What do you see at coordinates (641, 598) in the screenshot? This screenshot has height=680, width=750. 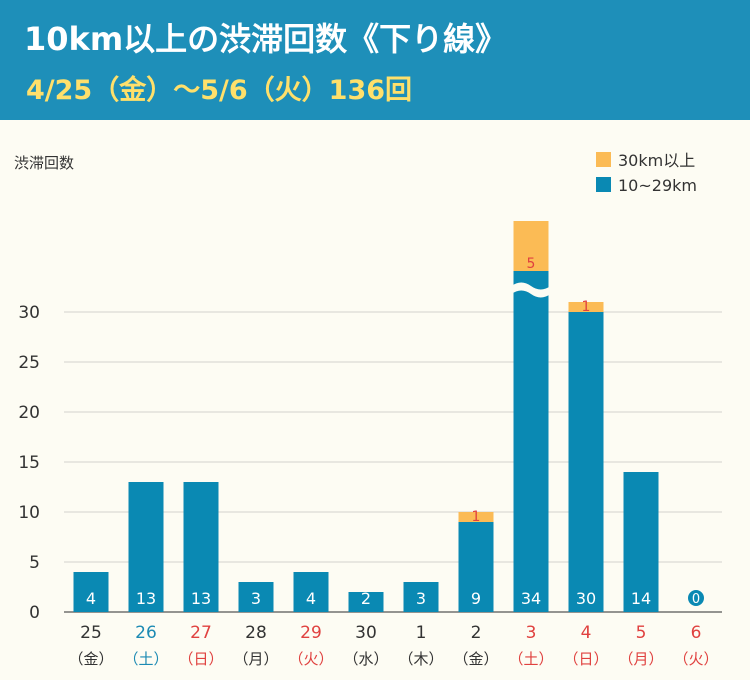 I see `bar-value-label: 14` at bounding box center [641, 598].